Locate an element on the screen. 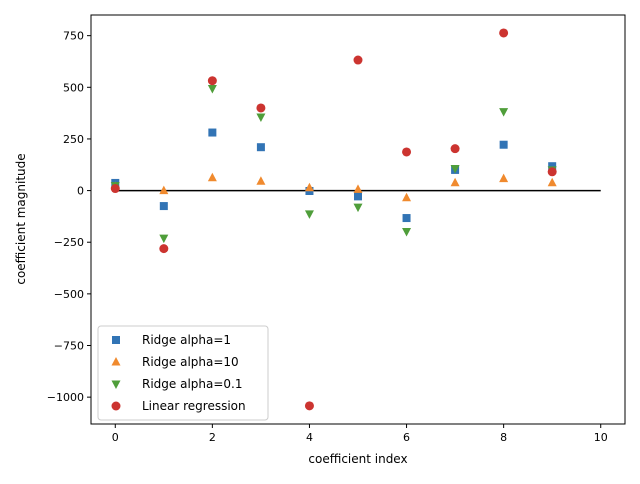 This screenshot has width=640, height=484. legend-label: Linear regression is located at coordinates (194, 406).